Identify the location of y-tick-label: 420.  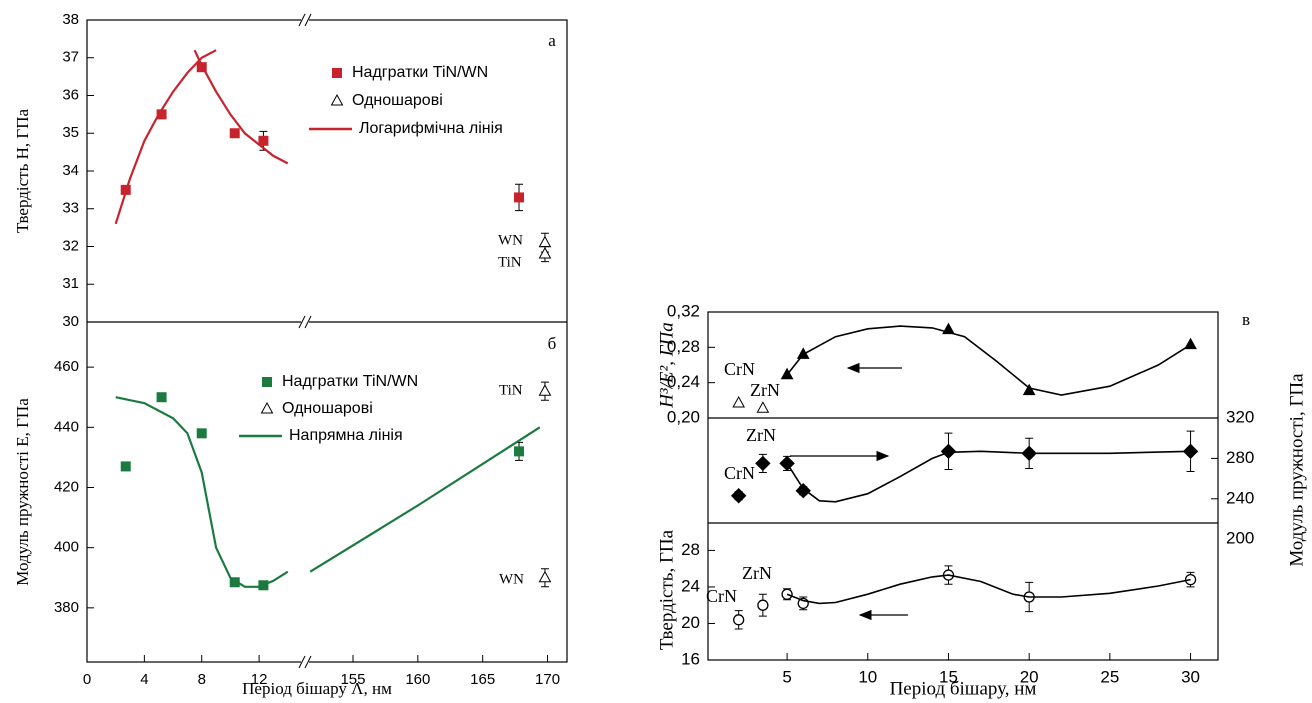
(66, 486).